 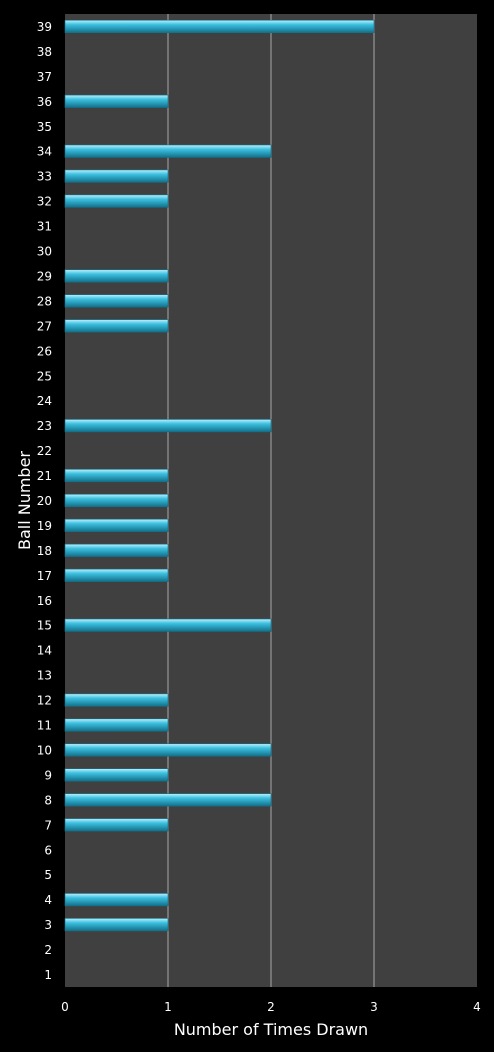 What do you see at coordinates (24, 500) in the screenshot?
I see `y-axis-title: Ball Number` at bounding box center [24, 500].